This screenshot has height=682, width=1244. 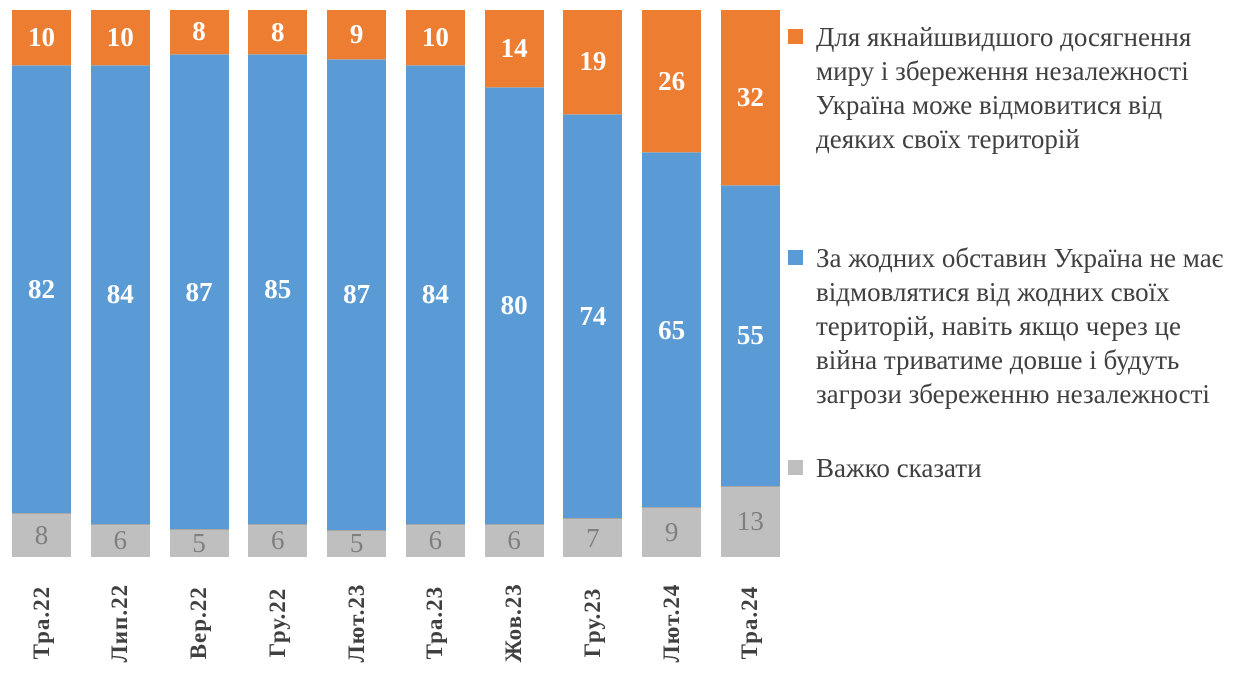 I want to click on x-axis-label: Тра.22, so click(x=41, y=622).